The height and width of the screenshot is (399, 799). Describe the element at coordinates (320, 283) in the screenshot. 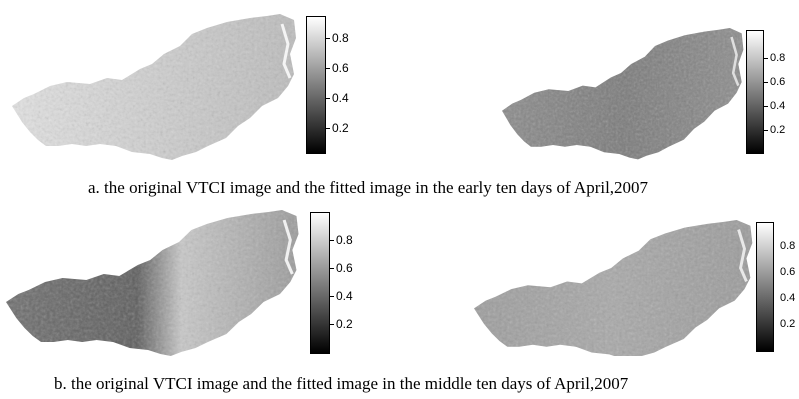

I see `colorbar-b-original` at that location.